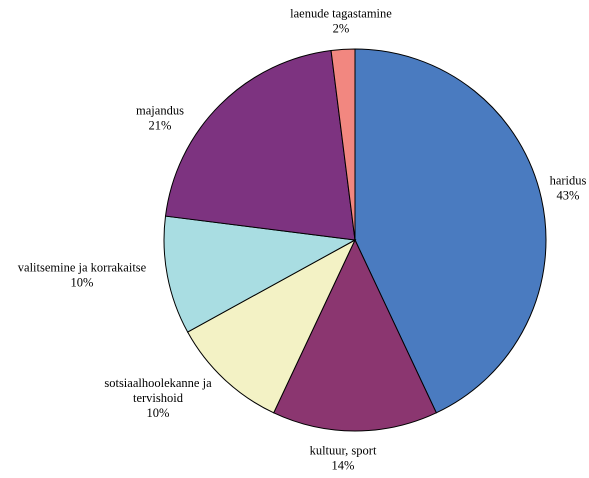 This screenshot has width=589, height=478. I want to click on slice-percent-label: 21%, so click(160, 126).